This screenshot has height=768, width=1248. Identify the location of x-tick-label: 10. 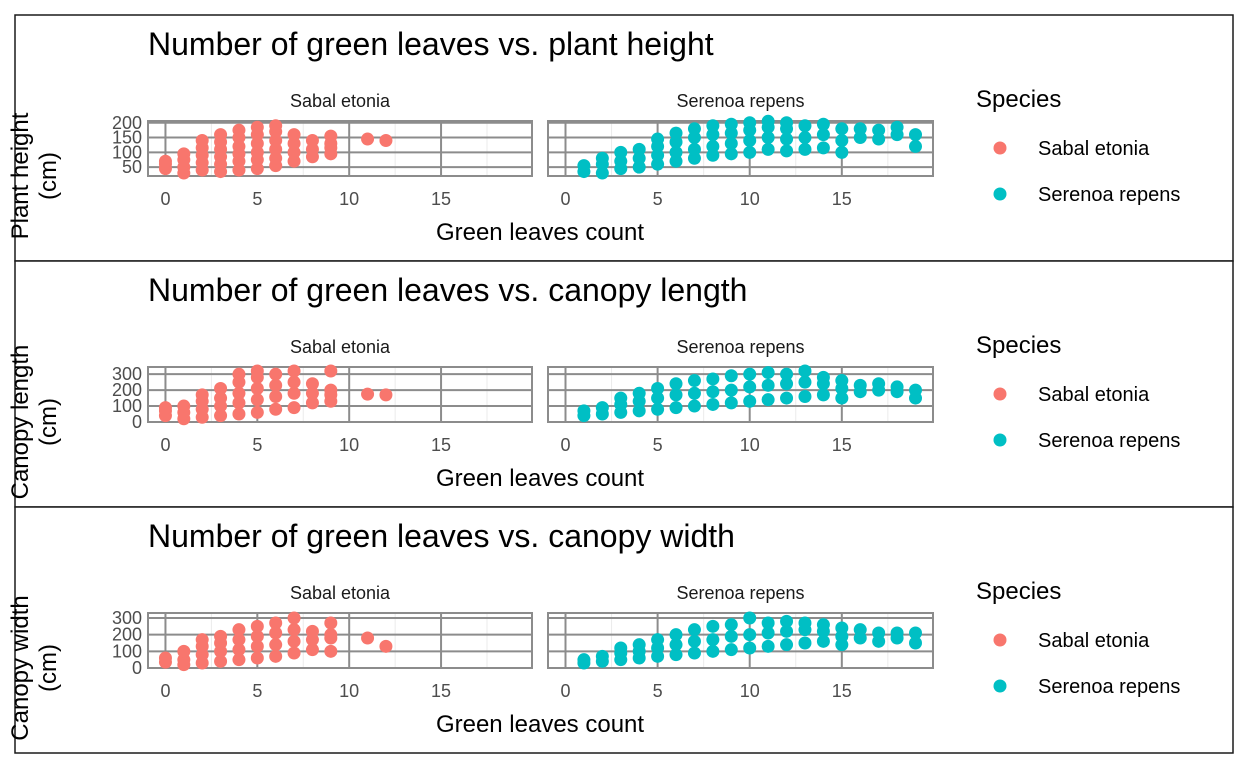
(349, 691).